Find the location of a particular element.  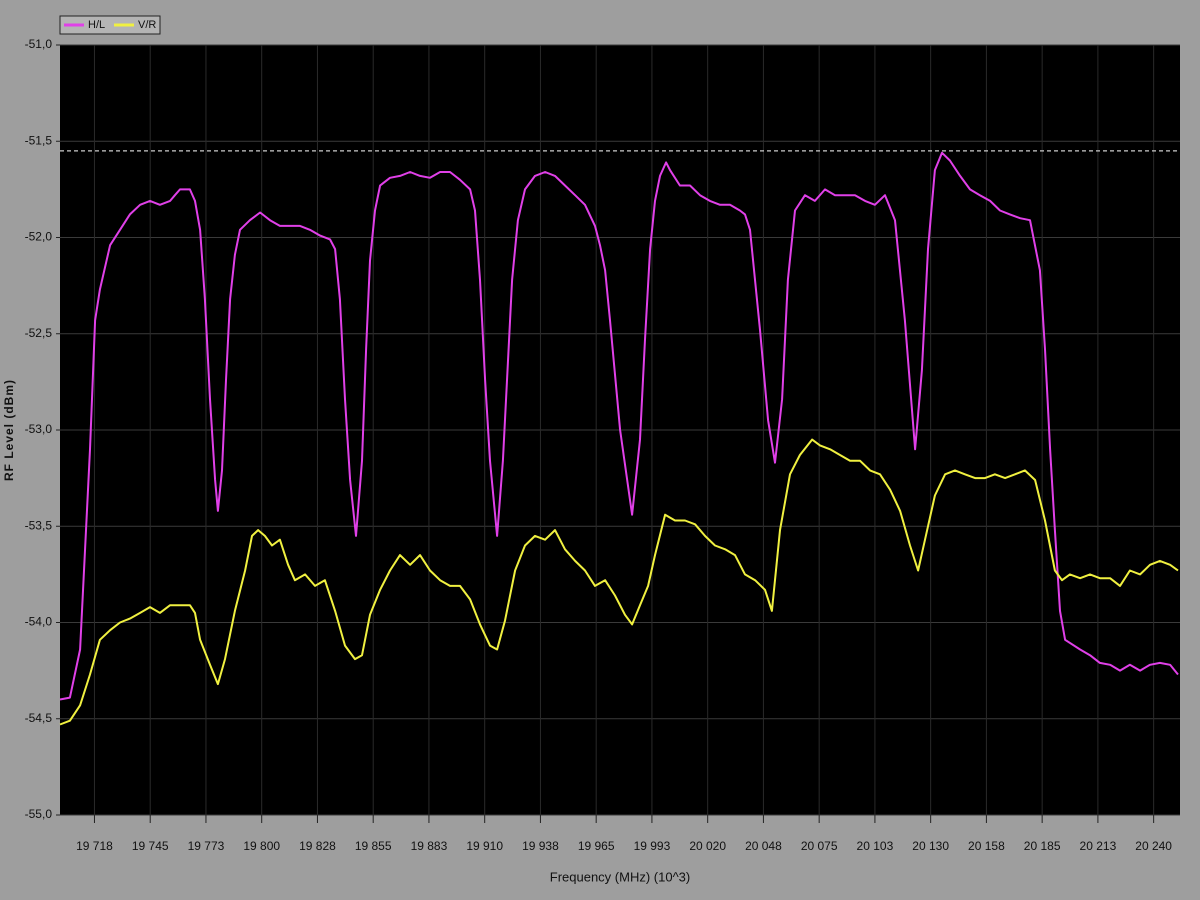

x-tick-label: 20 213 is located at coordinates (1098, 846).